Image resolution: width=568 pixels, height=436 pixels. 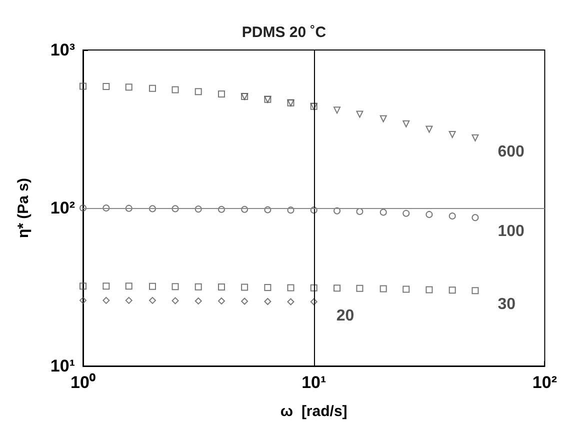 I want to click on series-label: 20, so click(x=345, y=315).